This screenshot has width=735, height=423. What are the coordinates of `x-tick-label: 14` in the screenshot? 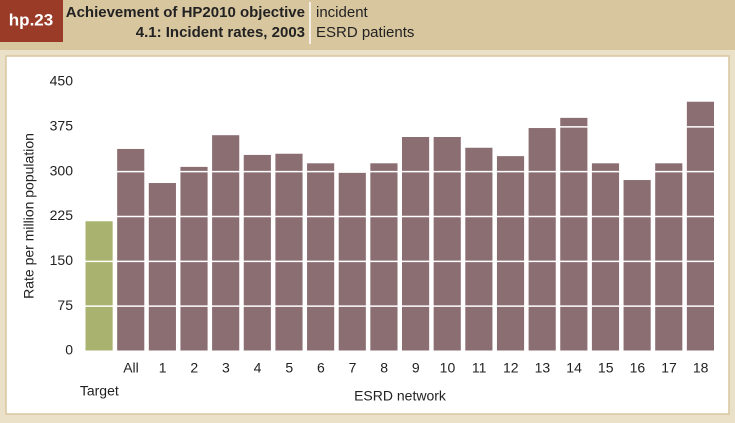 It's located at (574, 368).